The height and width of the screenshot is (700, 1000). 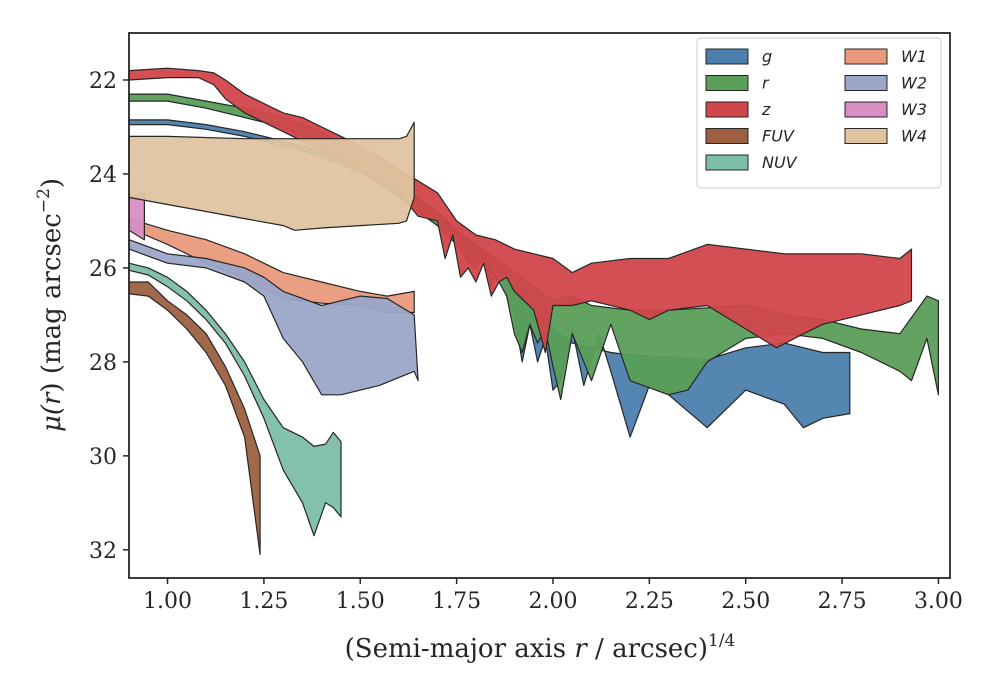 What do you see at coordinates (263, 601) in the screenshot?
I see `x-tick-label: 1.25` at bounding box center [263, 601].